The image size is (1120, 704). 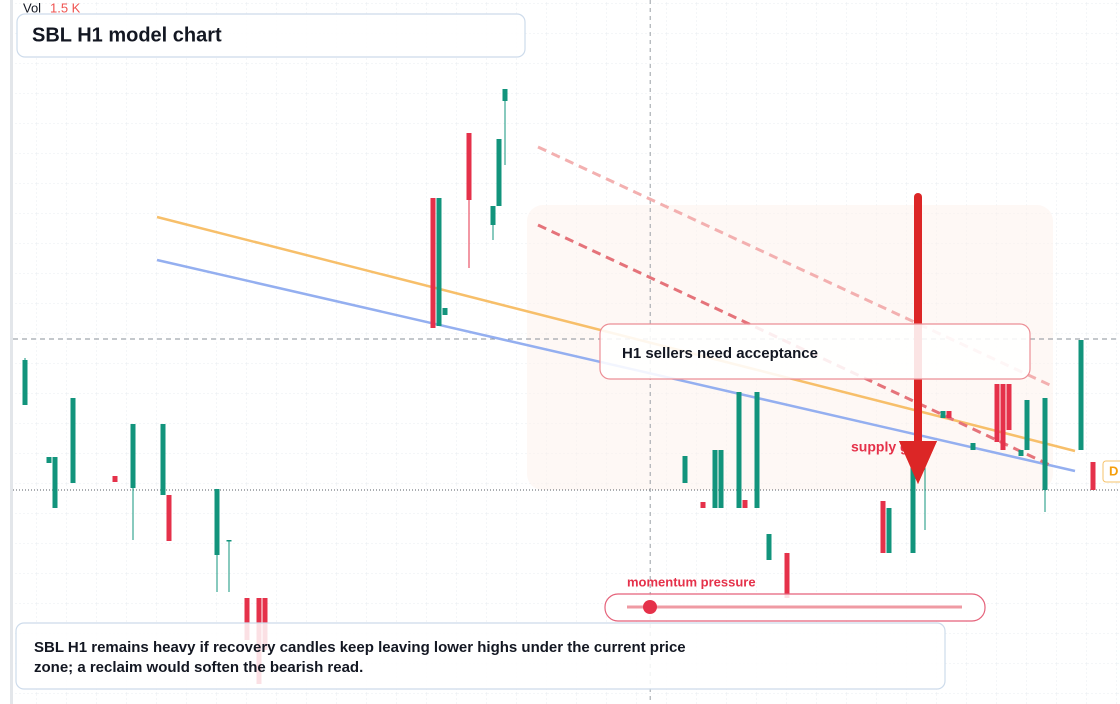 I want to click on arrow-shaft-cover, so click(x=918, y=437).